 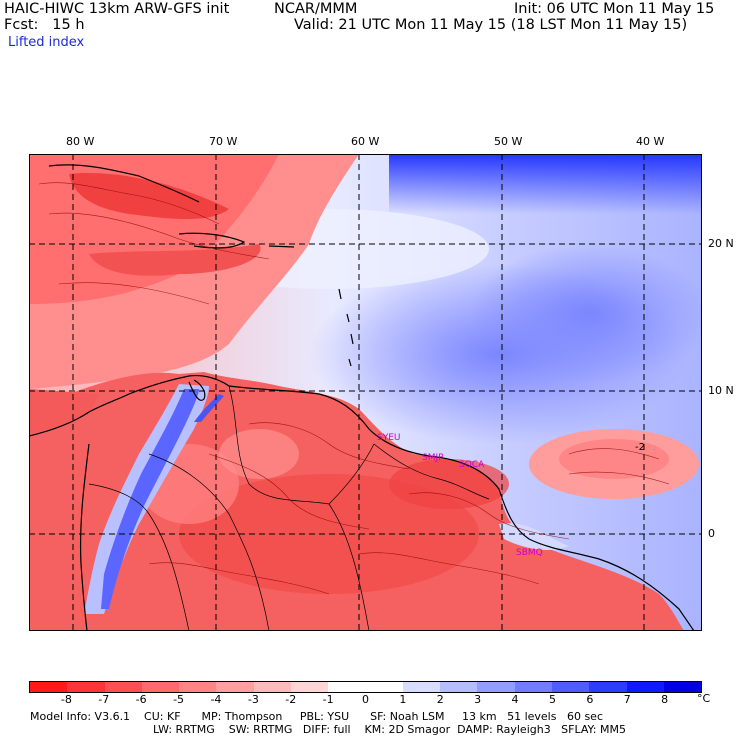 I want to click on colorbar, so click(x=365, y=687).